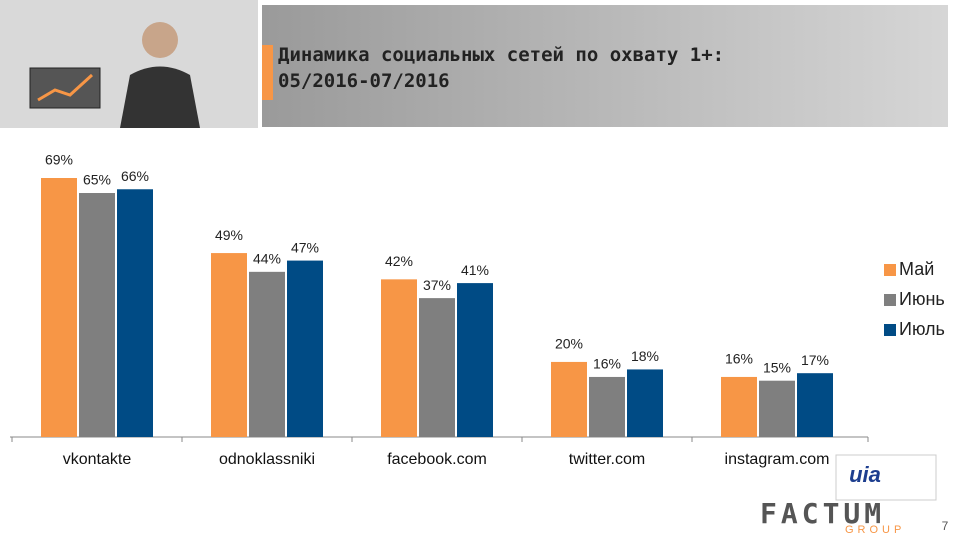 Image resolution: width=960 pixels, height=545 pixels. I want to click on value-label: 17%, so click(815, 360).